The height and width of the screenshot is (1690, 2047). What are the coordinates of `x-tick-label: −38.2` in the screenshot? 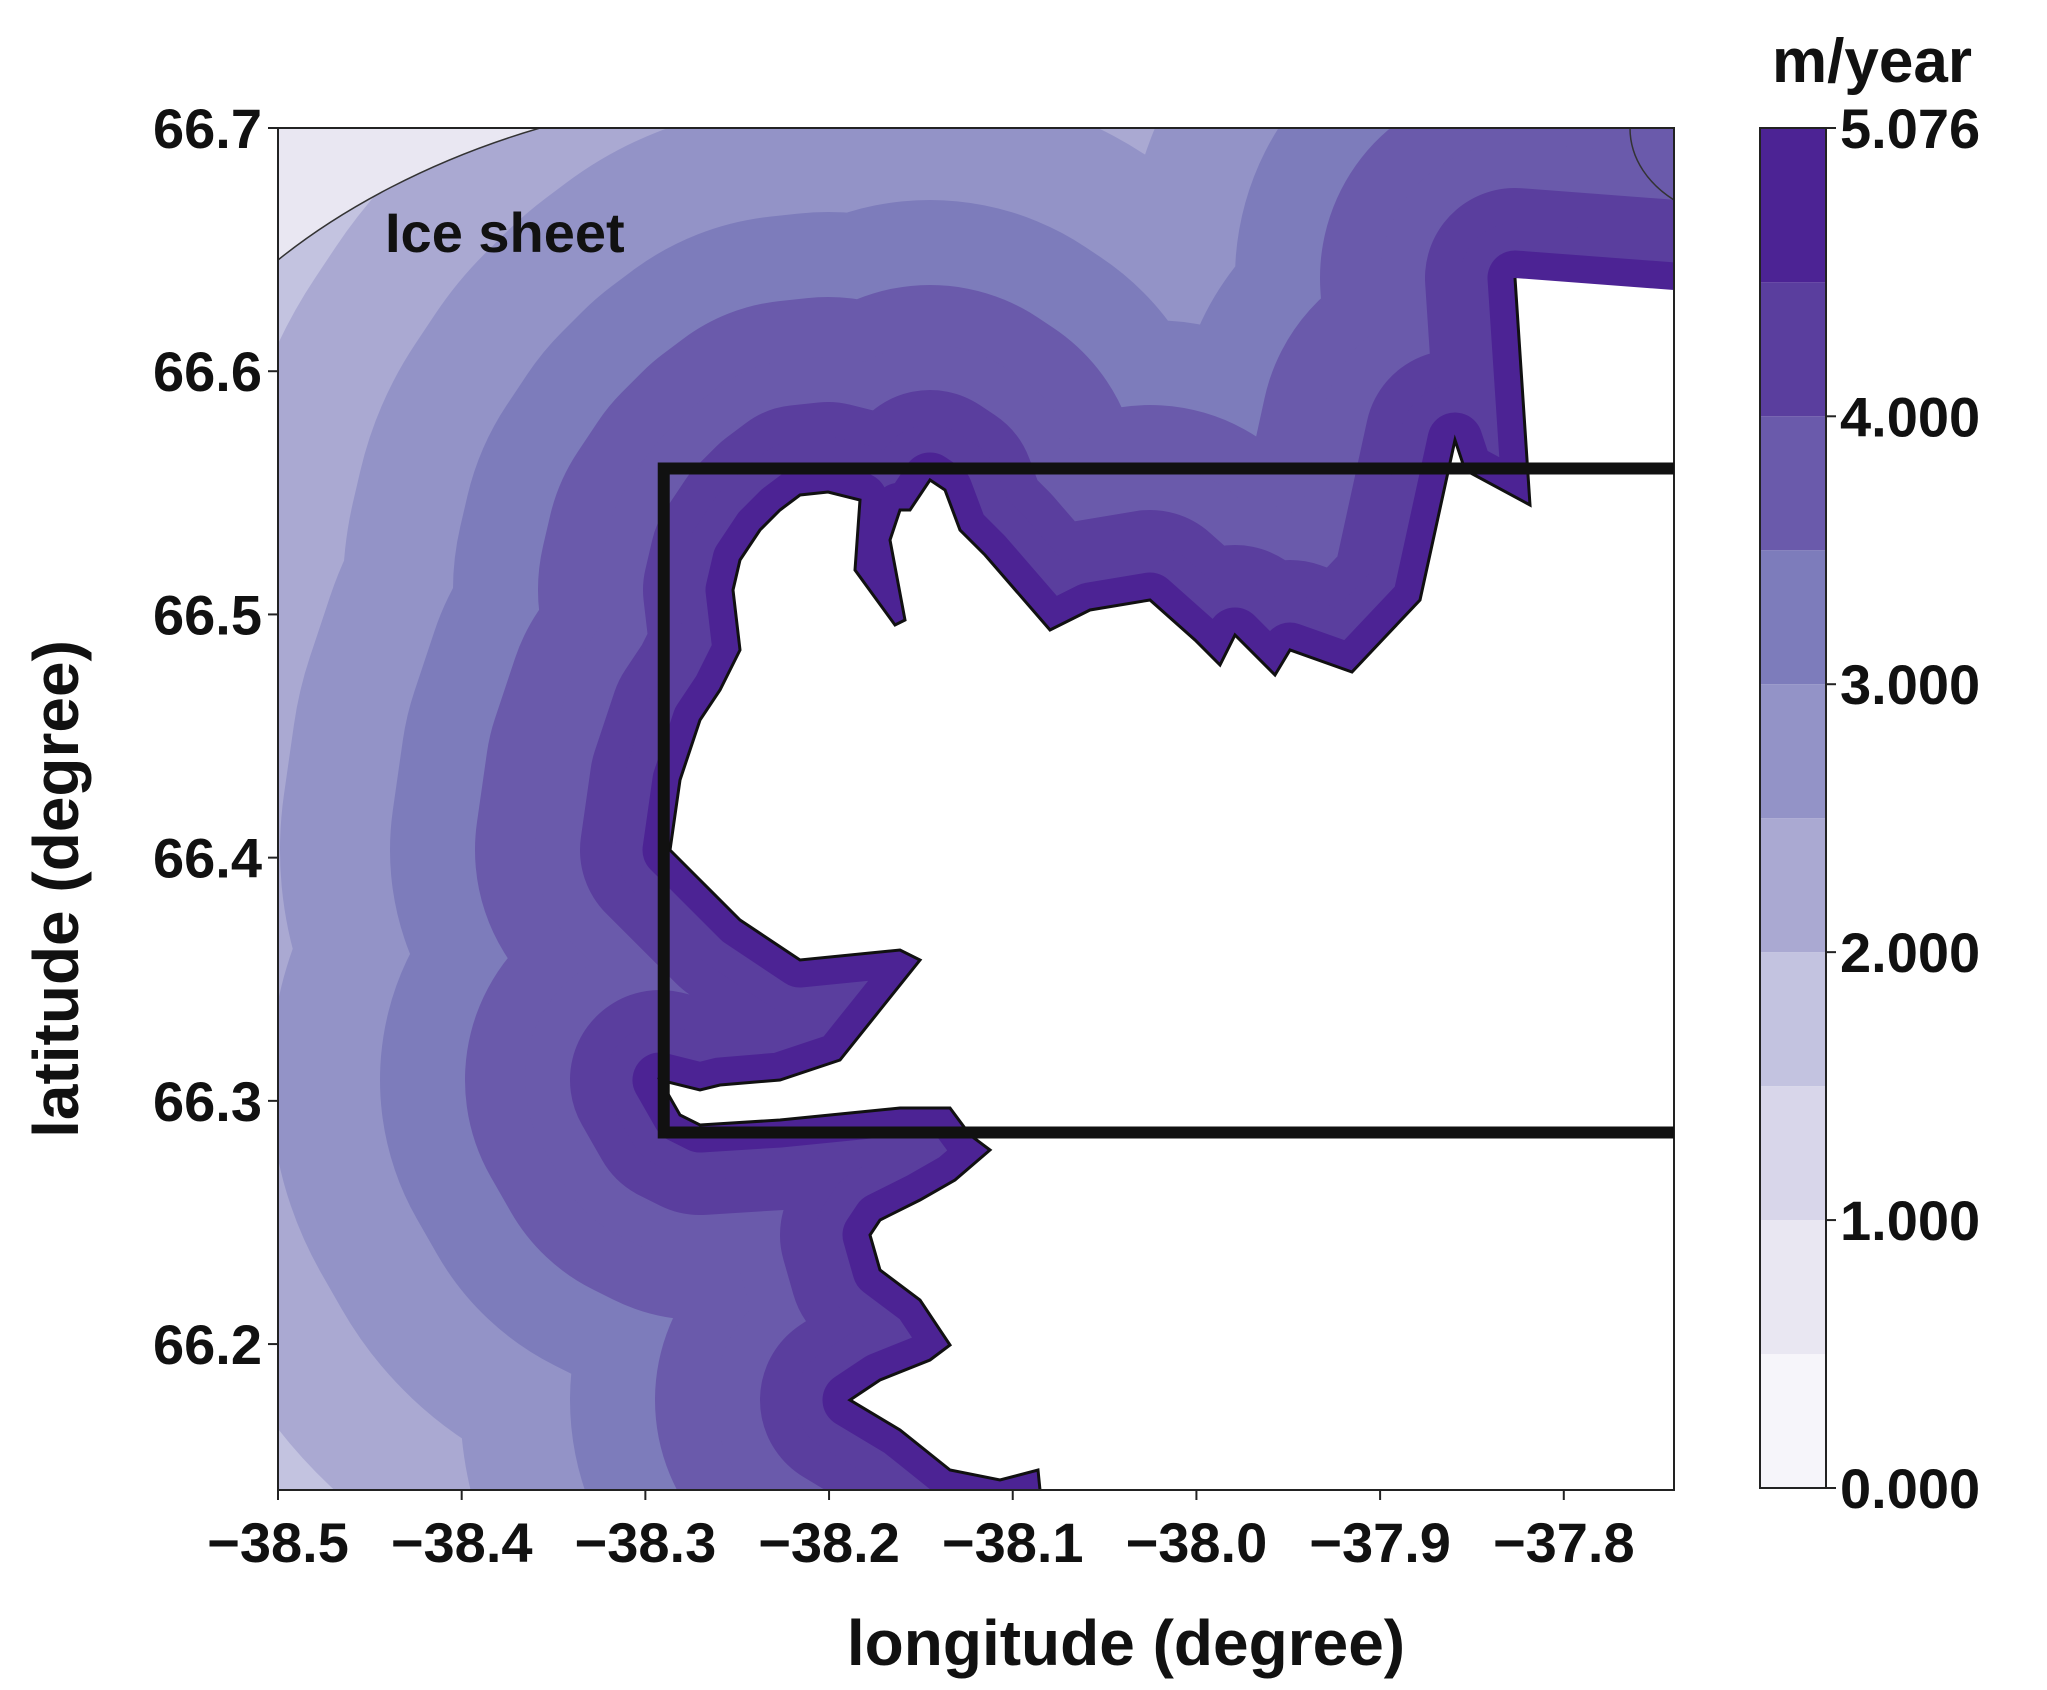 It's located at (829, 1542).